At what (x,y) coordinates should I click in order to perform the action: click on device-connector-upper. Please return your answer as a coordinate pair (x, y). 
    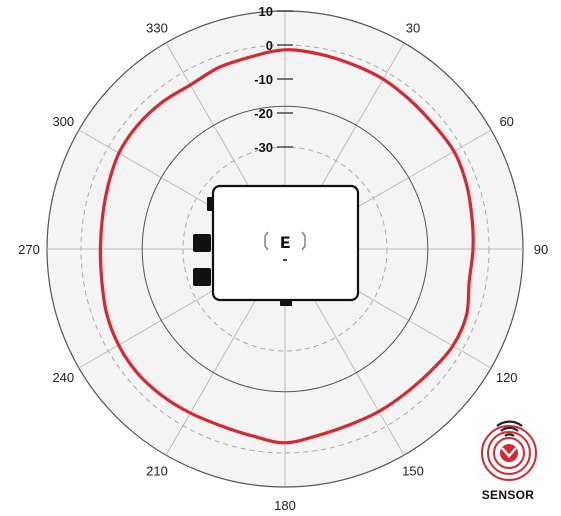
    Looking at the image, I should click on (202, 243).